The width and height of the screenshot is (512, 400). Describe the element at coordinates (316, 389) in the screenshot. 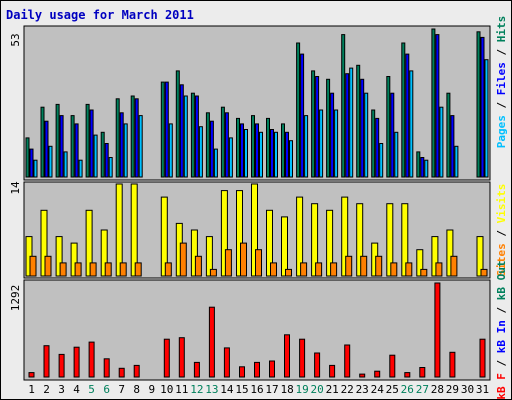

I see `x-tick-label: 20` at that location.